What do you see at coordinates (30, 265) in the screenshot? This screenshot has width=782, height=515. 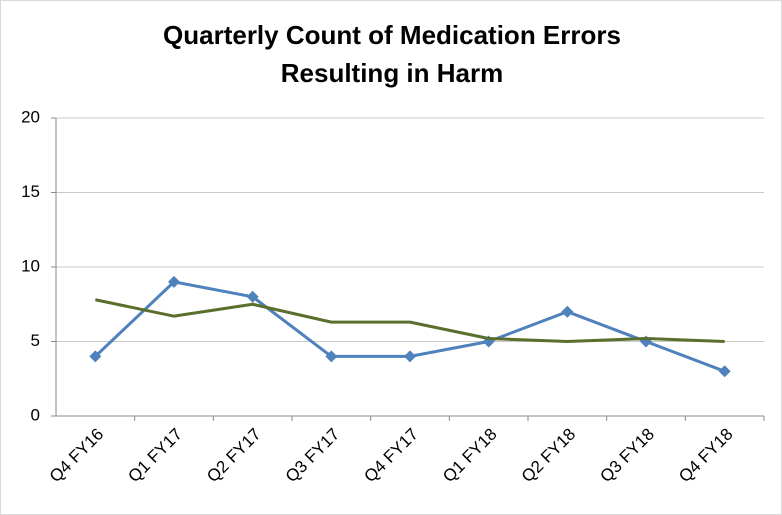 I see `y-tick-label: 10` at bounding box center [30, 265].